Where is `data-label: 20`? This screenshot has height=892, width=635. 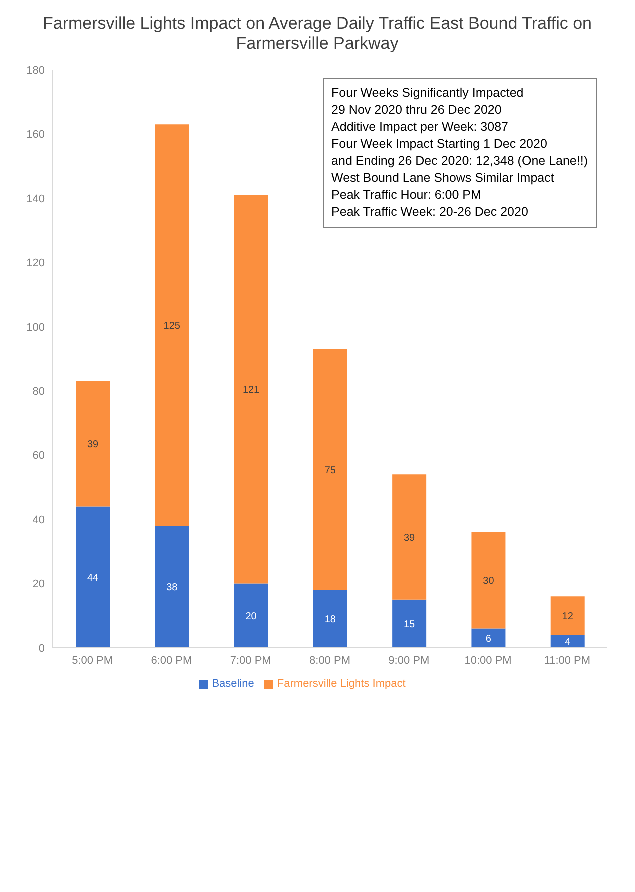 data-label: 20 is located at coordinates (252, 616).